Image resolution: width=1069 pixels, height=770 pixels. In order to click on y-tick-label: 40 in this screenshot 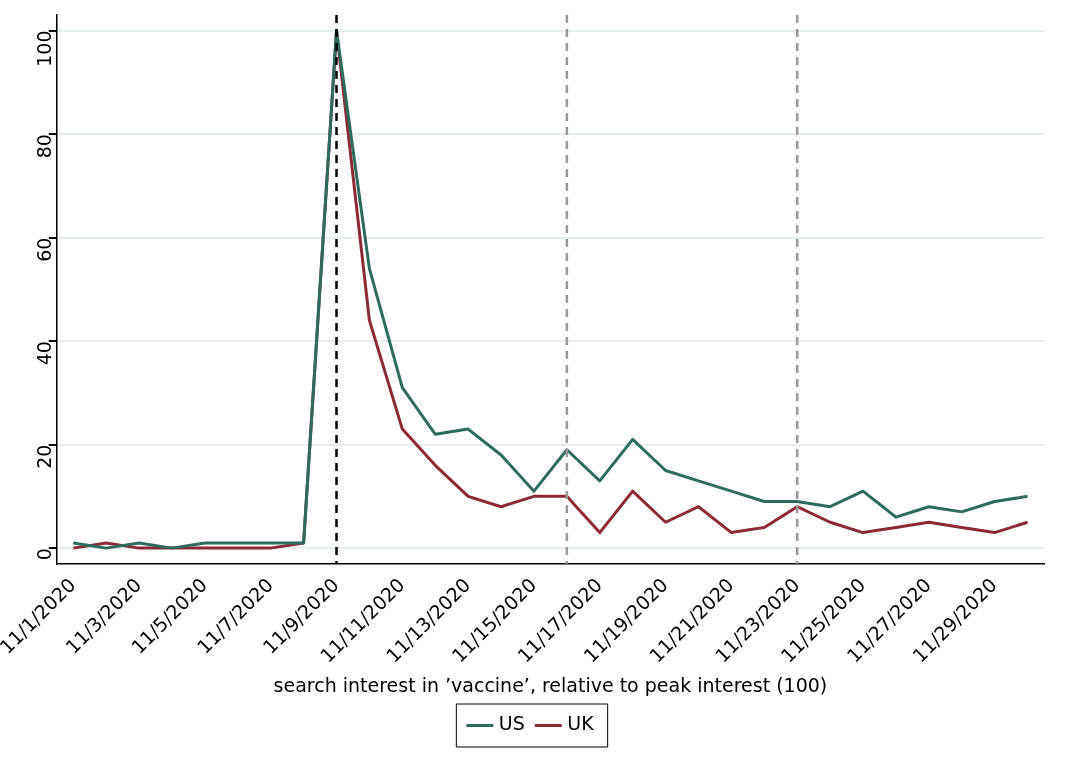, I will do `click(43, 353)`.